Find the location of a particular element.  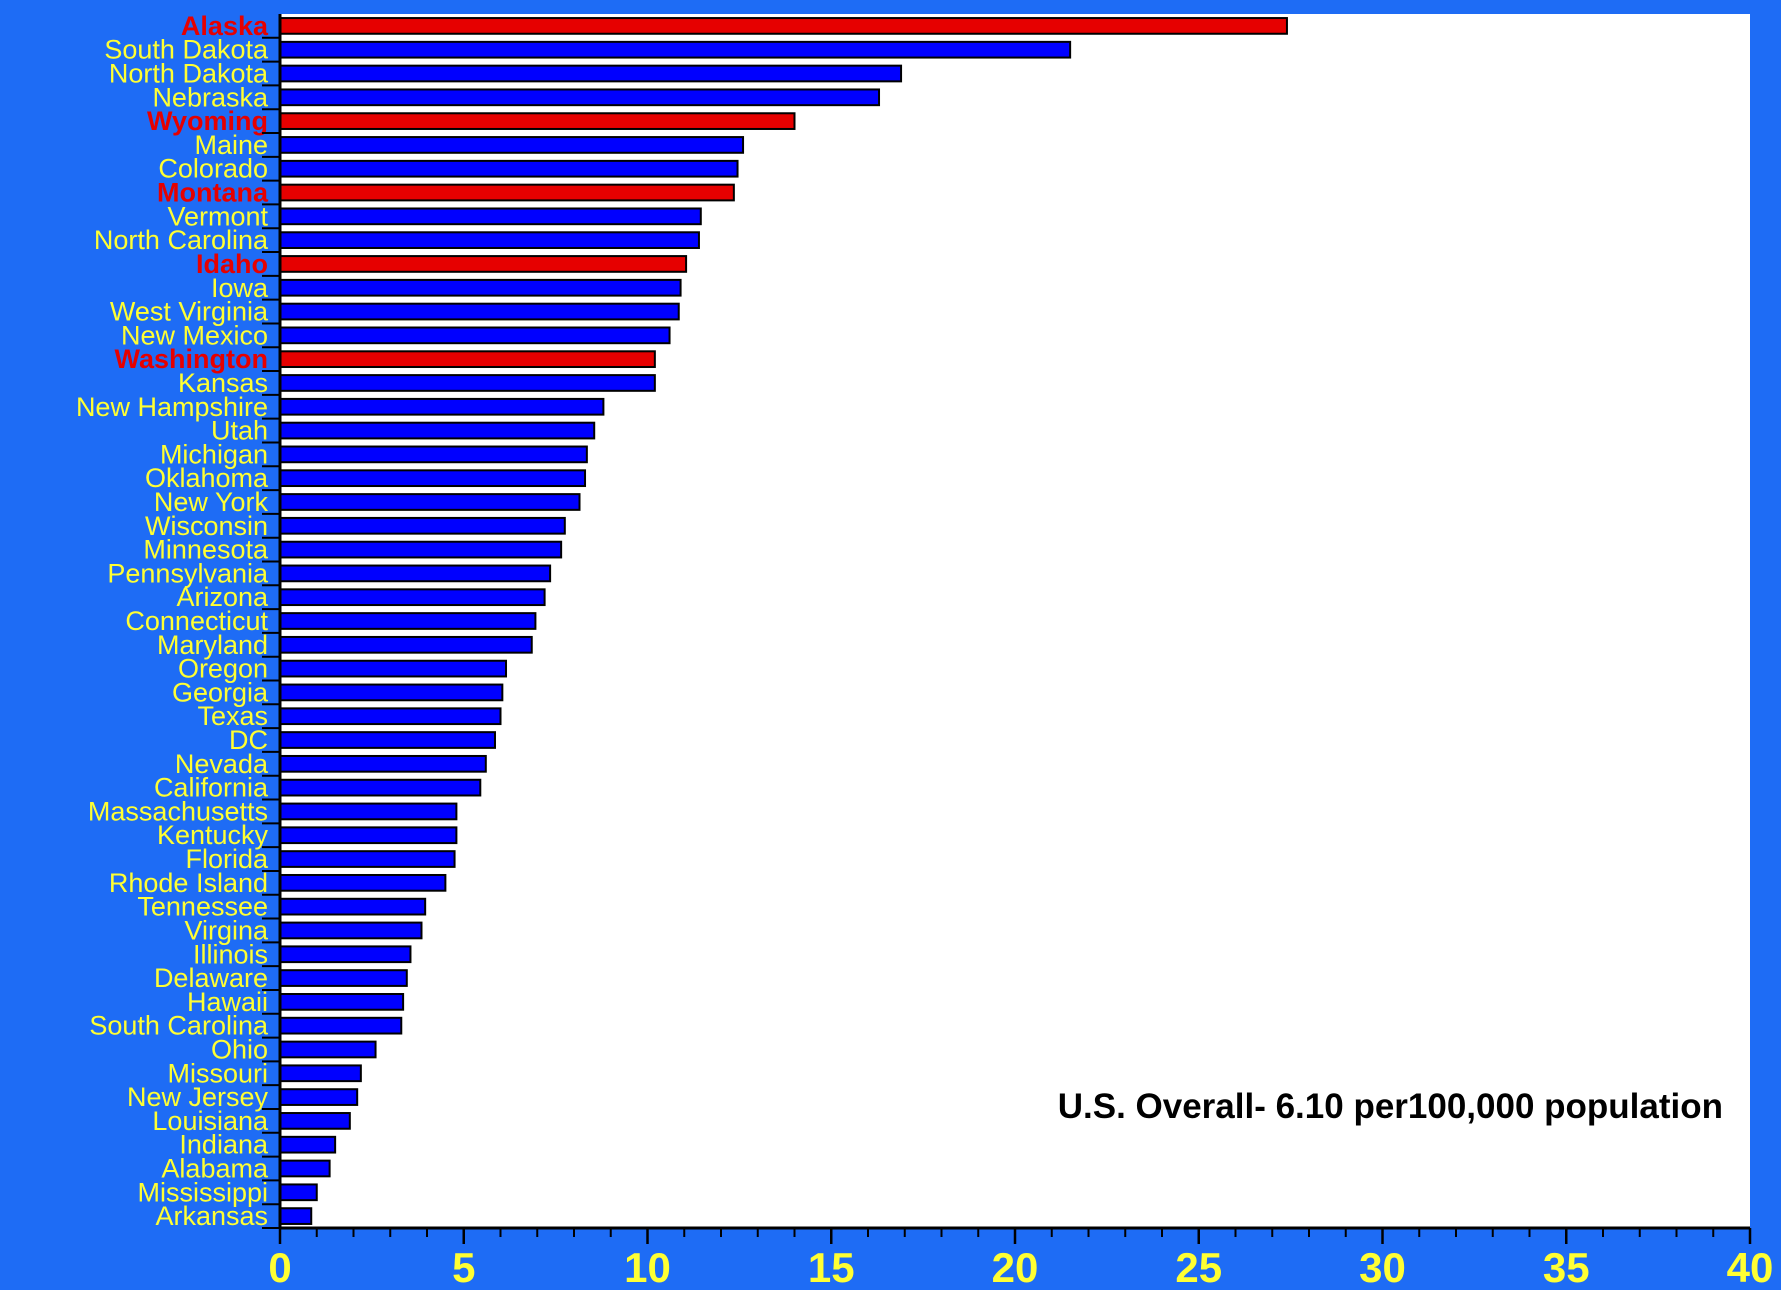

category-label-2: North Dakota is located at coordinates (189, 74).